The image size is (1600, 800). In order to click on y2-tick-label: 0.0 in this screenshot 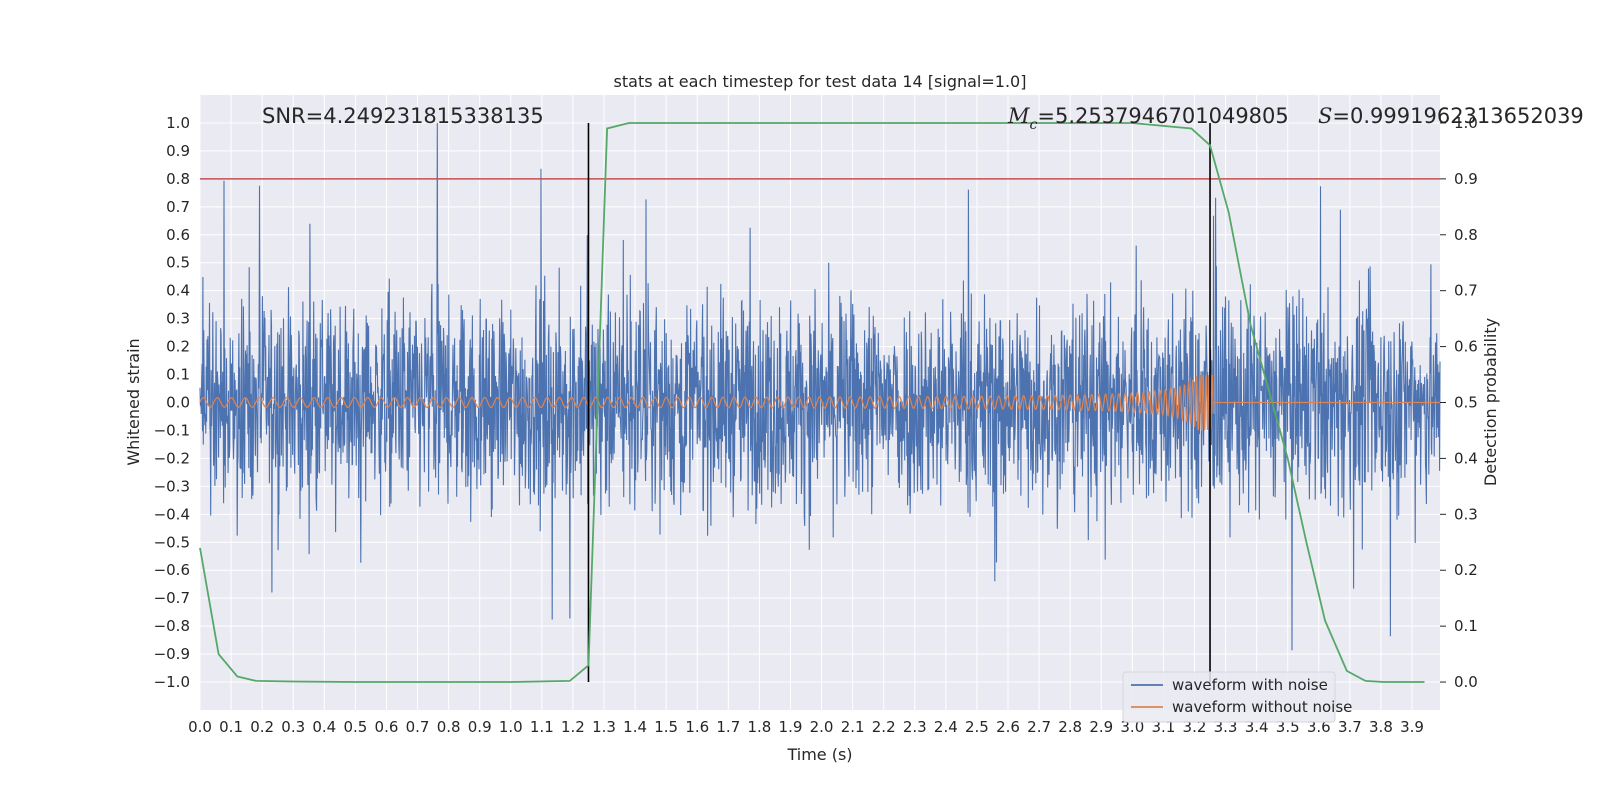, I will do `click(1466, 682)`.